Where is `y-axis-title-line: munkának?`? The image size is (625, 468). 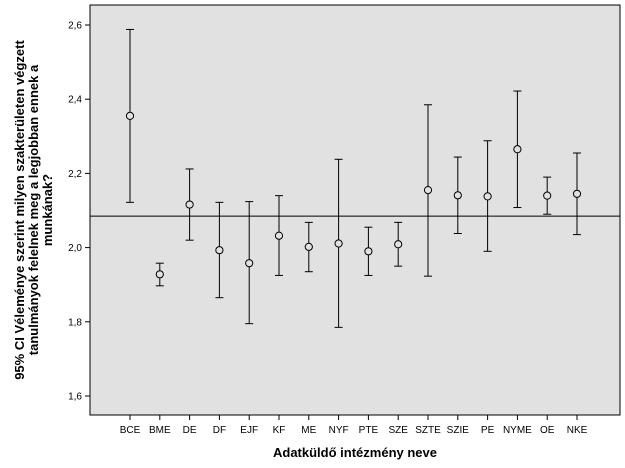 y-axis-title-line: munkának? is located at coordinates (47, 210).